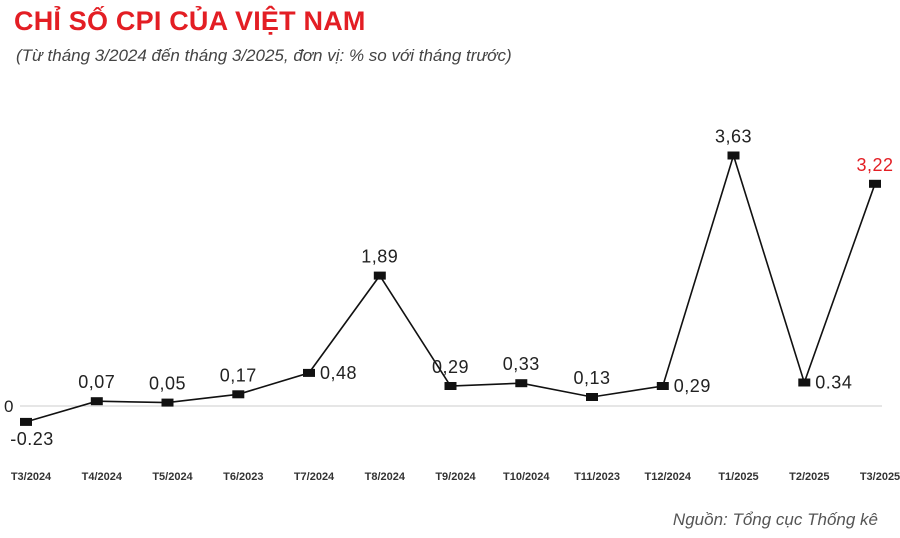 This screenshot has height=538, width=900. Describe the element at coordinates (8, 406) in the screenshot. I see `zero-axis-label: 0` at that location.